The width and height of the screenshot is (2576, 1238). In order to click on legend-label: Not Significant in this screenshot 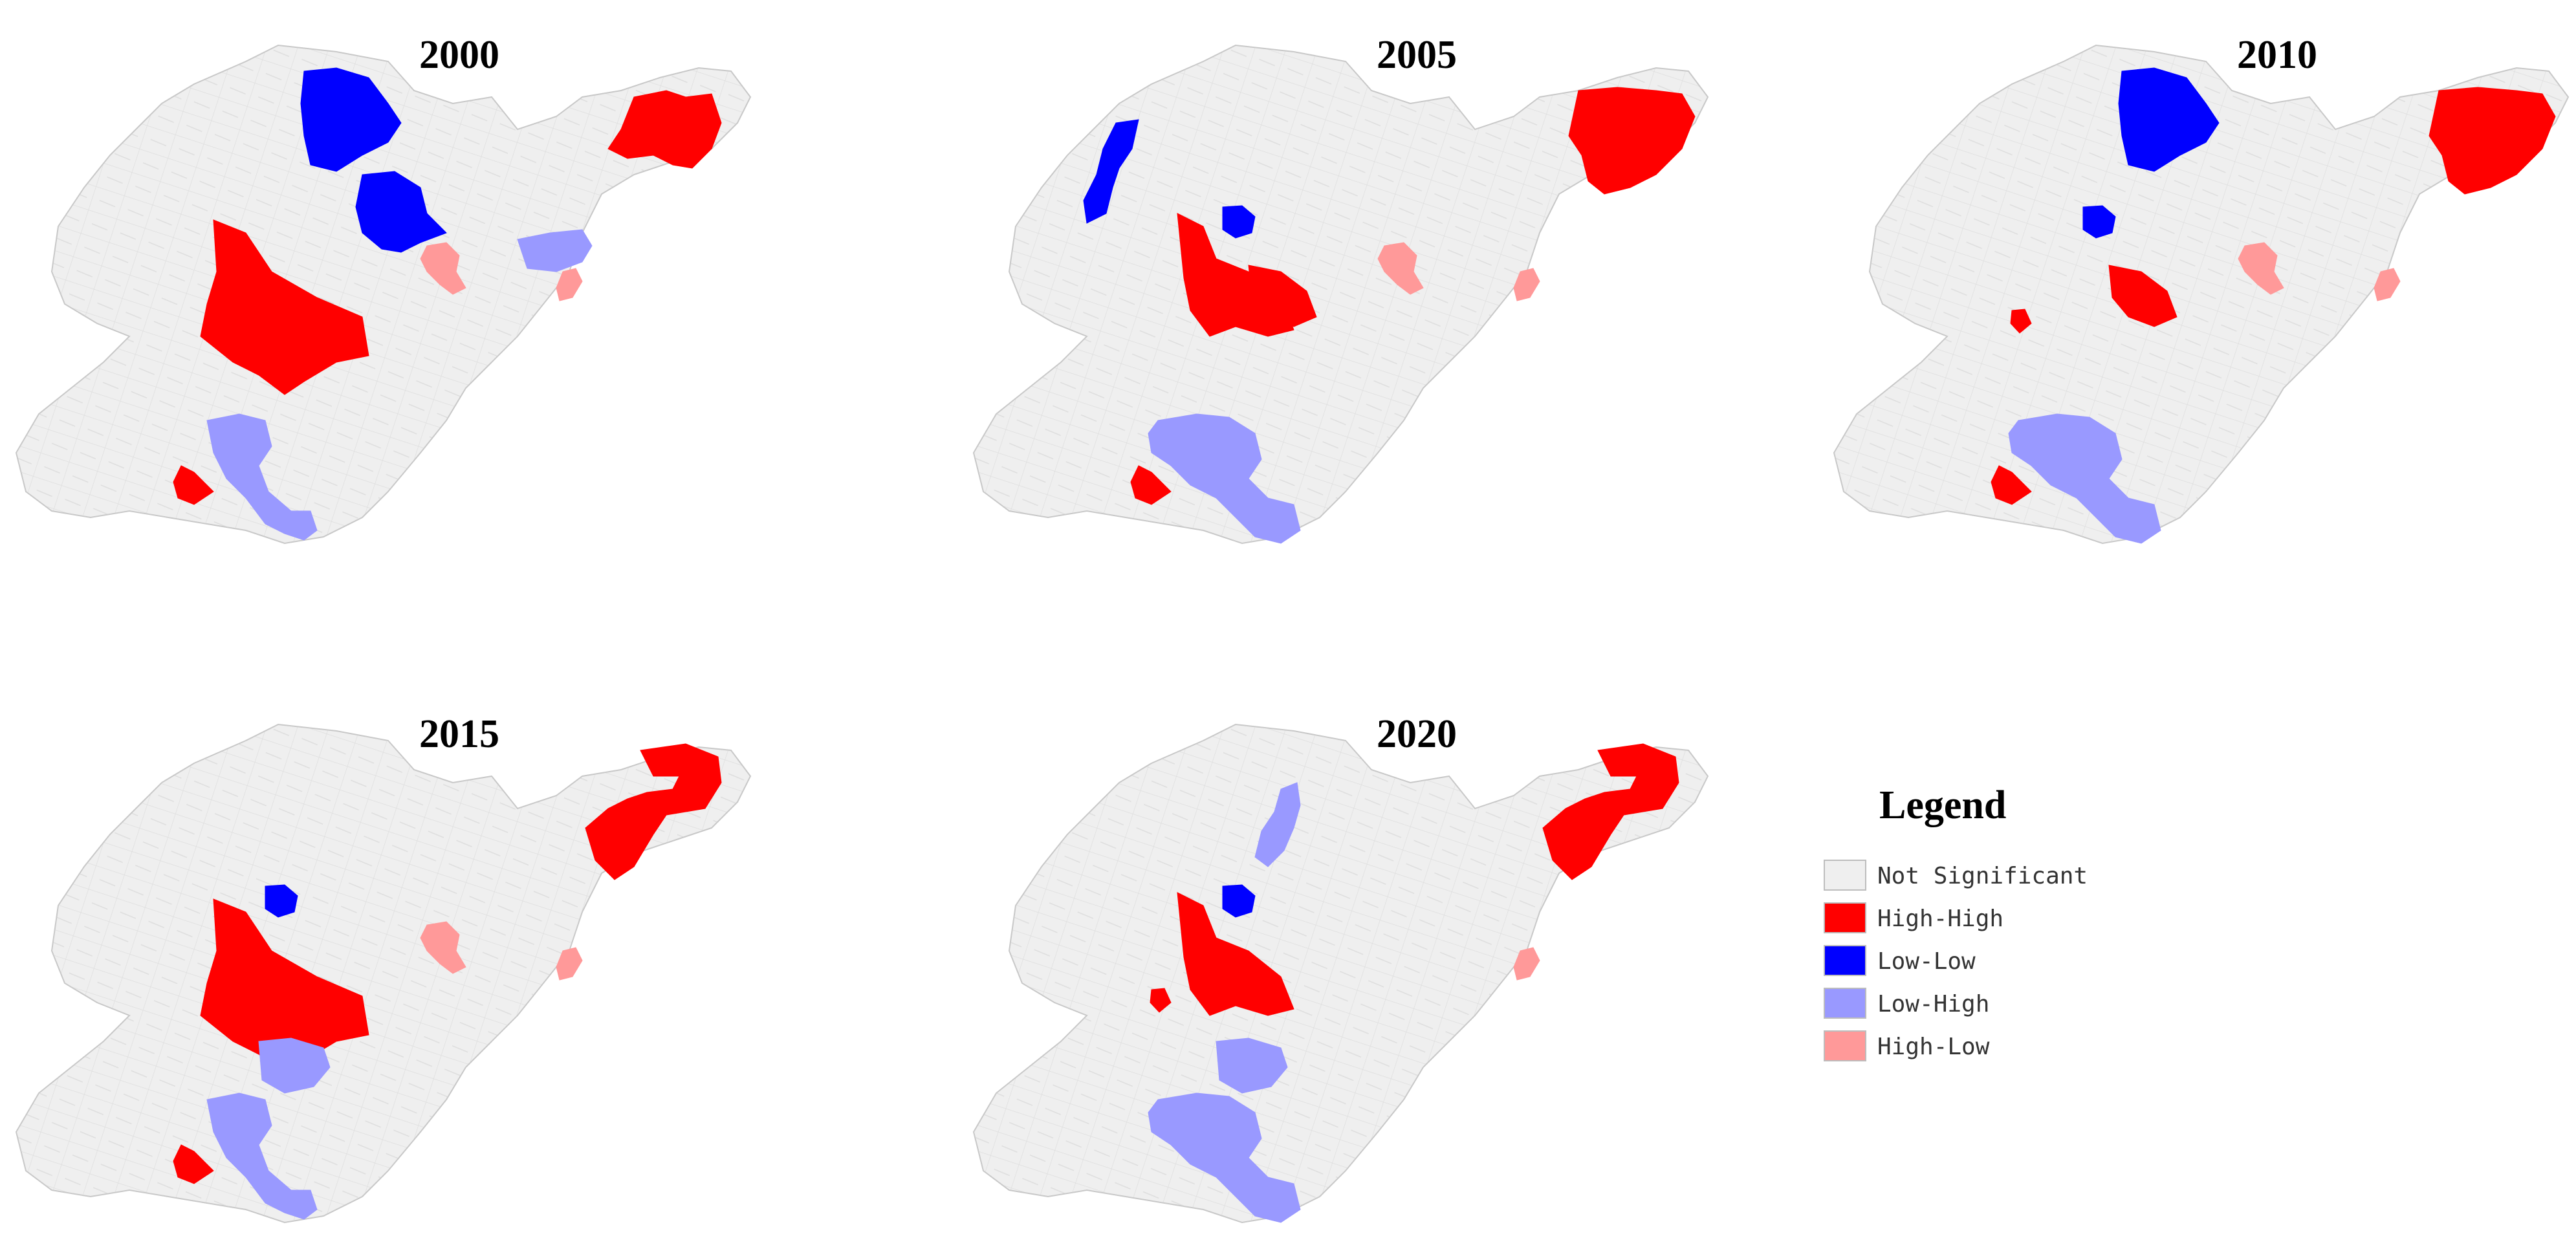, I will do `click(1982, 876)`.